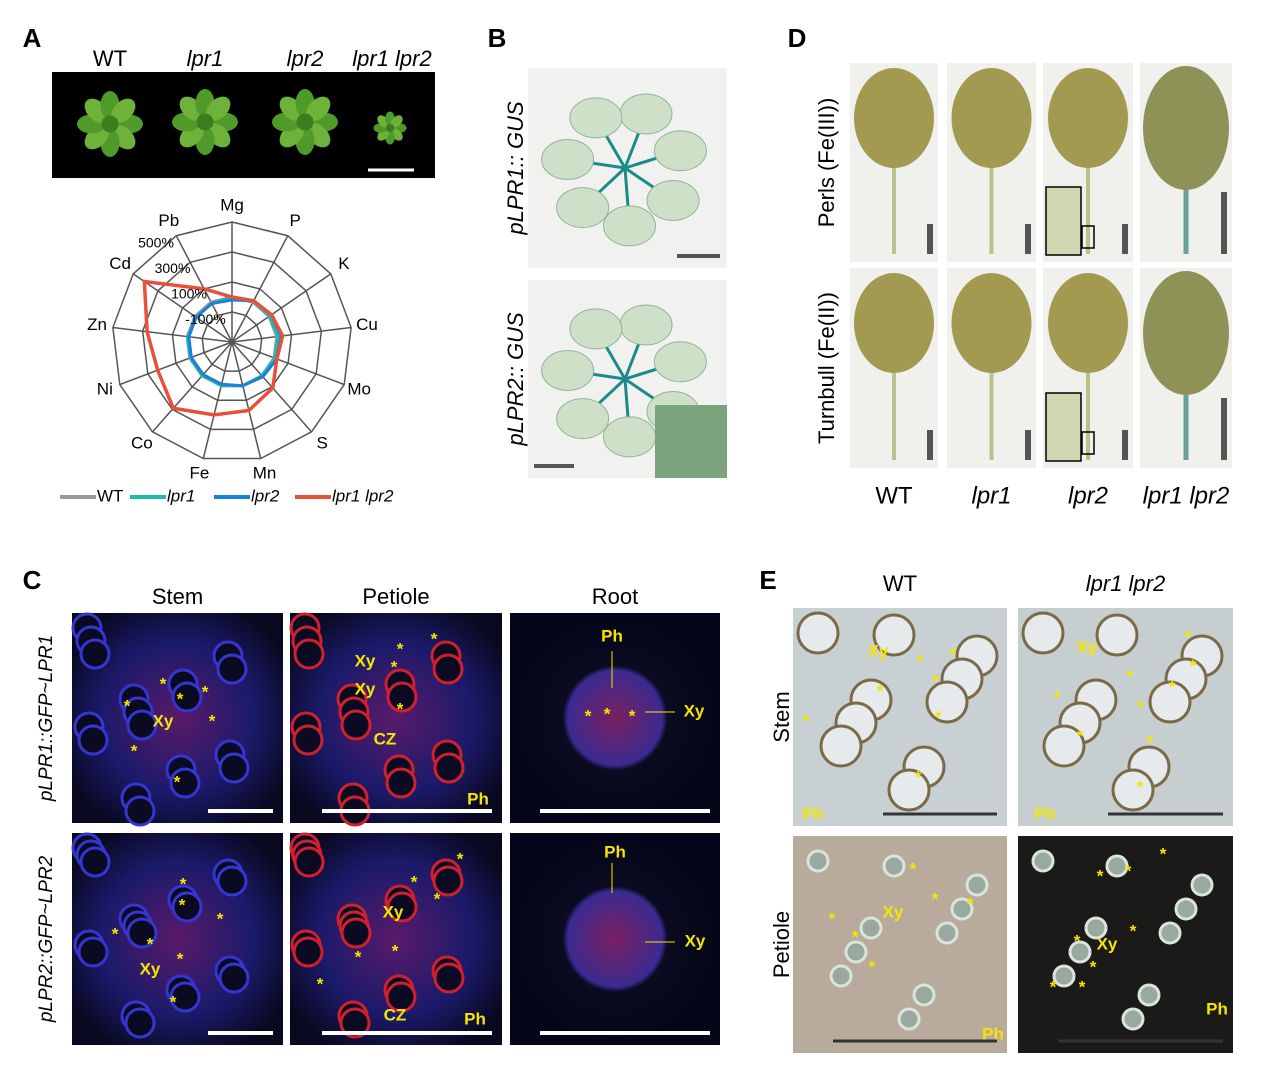  I want to click on label: lpr2, so click(1088, 495).